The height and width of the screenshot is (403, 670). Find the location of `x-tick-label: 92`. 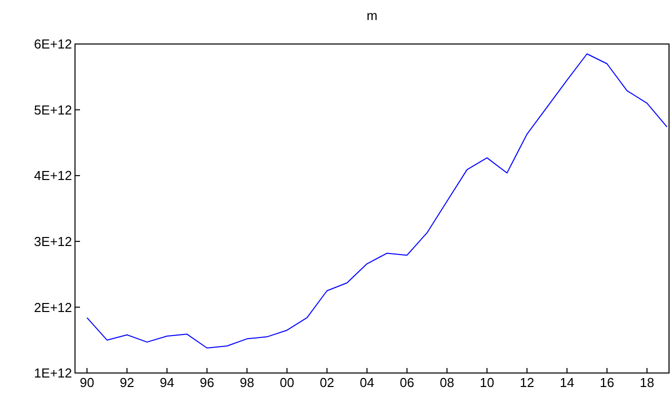

x-tick-label: 92 is located at coordinates (127, 382).